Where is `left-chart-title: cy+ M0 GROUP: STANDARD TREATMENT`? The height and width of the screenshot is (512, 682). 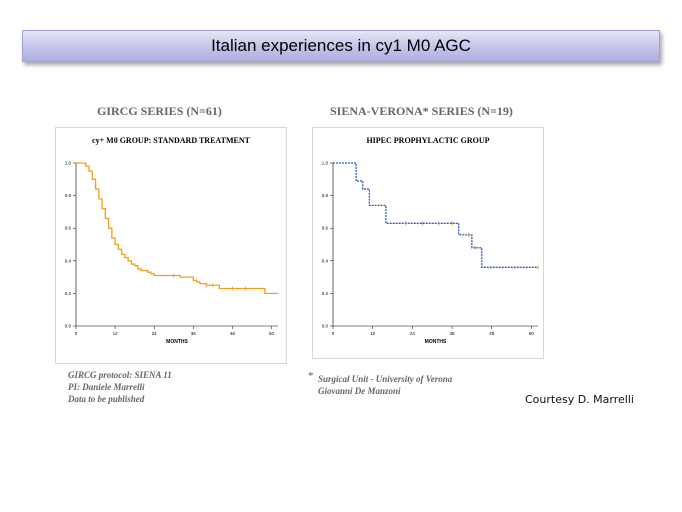
left-chart-title: cy+ M0 GROUP: STANDARD TREATMENT is located at coordinates (171, 140).